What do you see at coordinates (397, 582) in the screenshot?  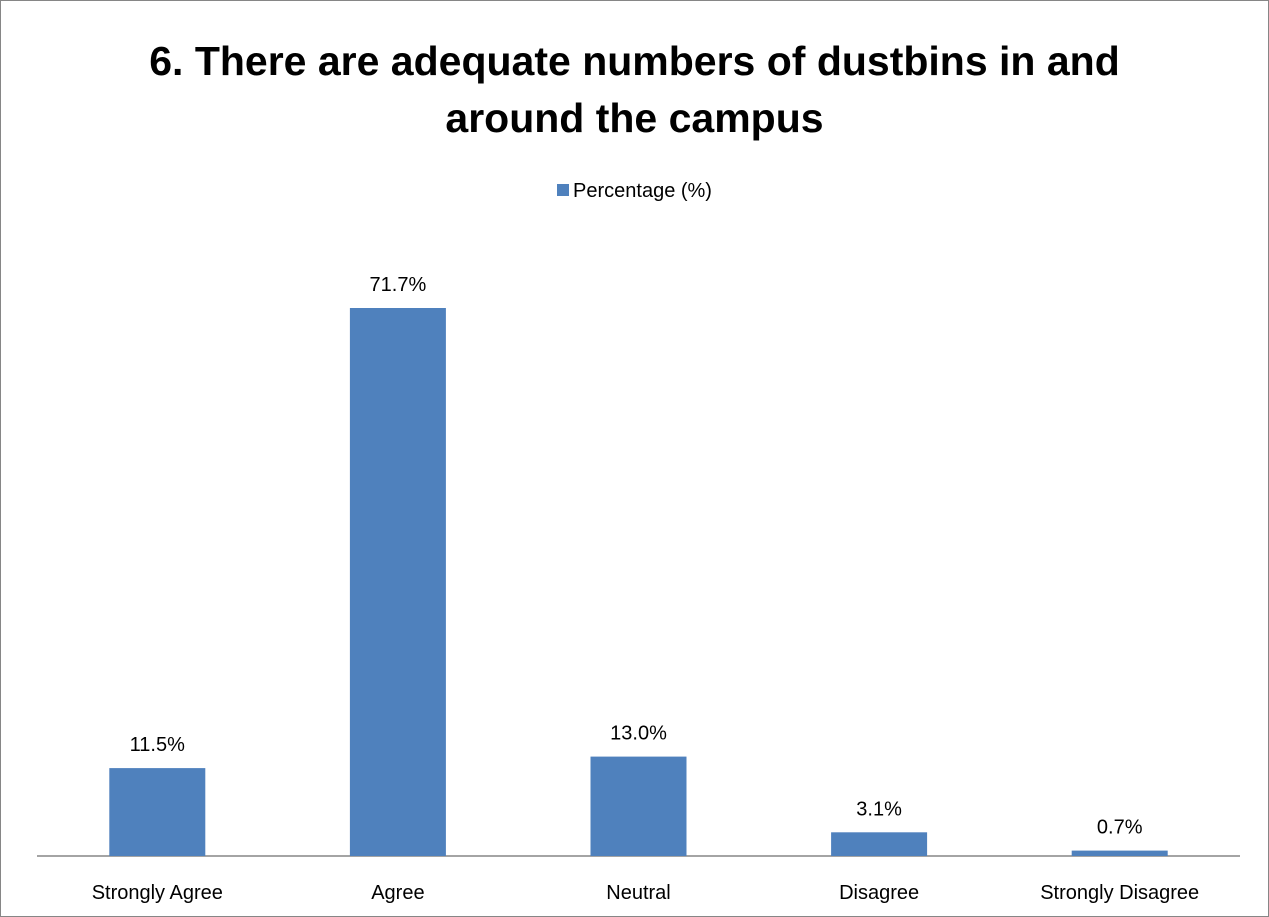 I see `bar-agree` at bounding box center [397, 582].